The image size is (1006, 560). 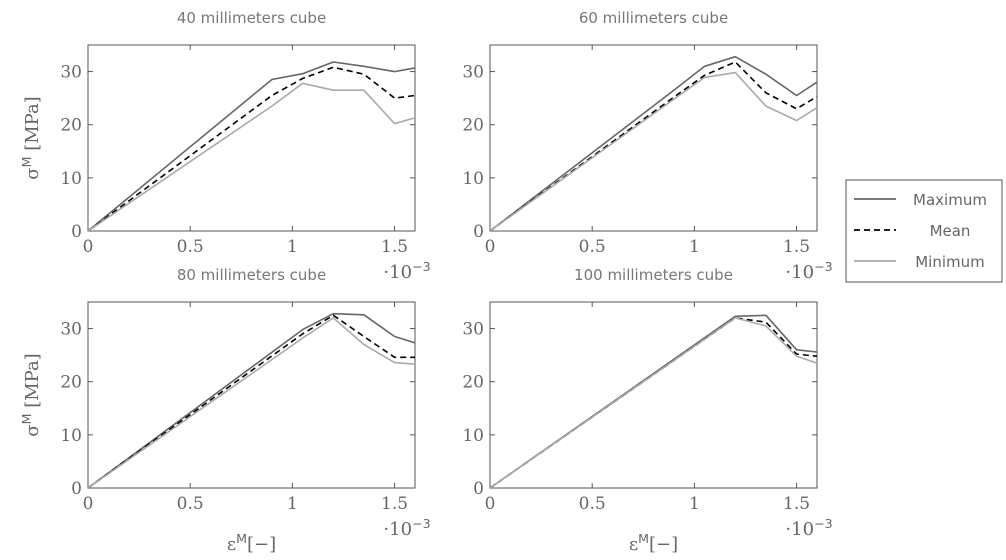 What do you see at coordinates (653, 18) in the screenshot?
I see `subplot-title: 60 millimeters cube` at bounding box center [653, 18].